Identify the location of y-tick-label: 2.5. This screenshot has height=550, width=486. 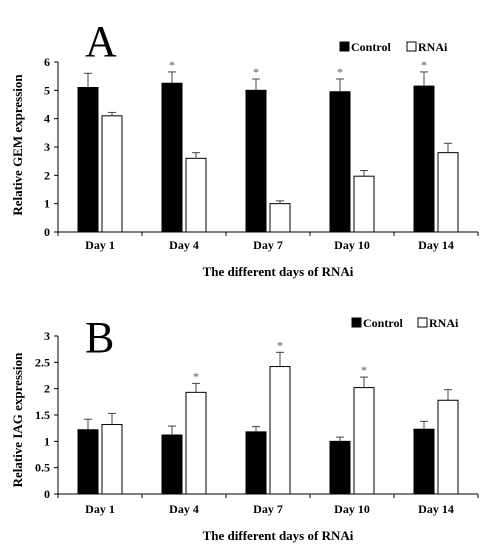
(42, 362).